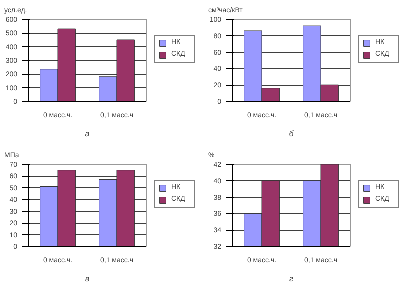 This screenshot has width=406, height=291. What do you see at coordinates (87, 279) in the screenshot?
I see `text: в` at bounding box center [87, 279].